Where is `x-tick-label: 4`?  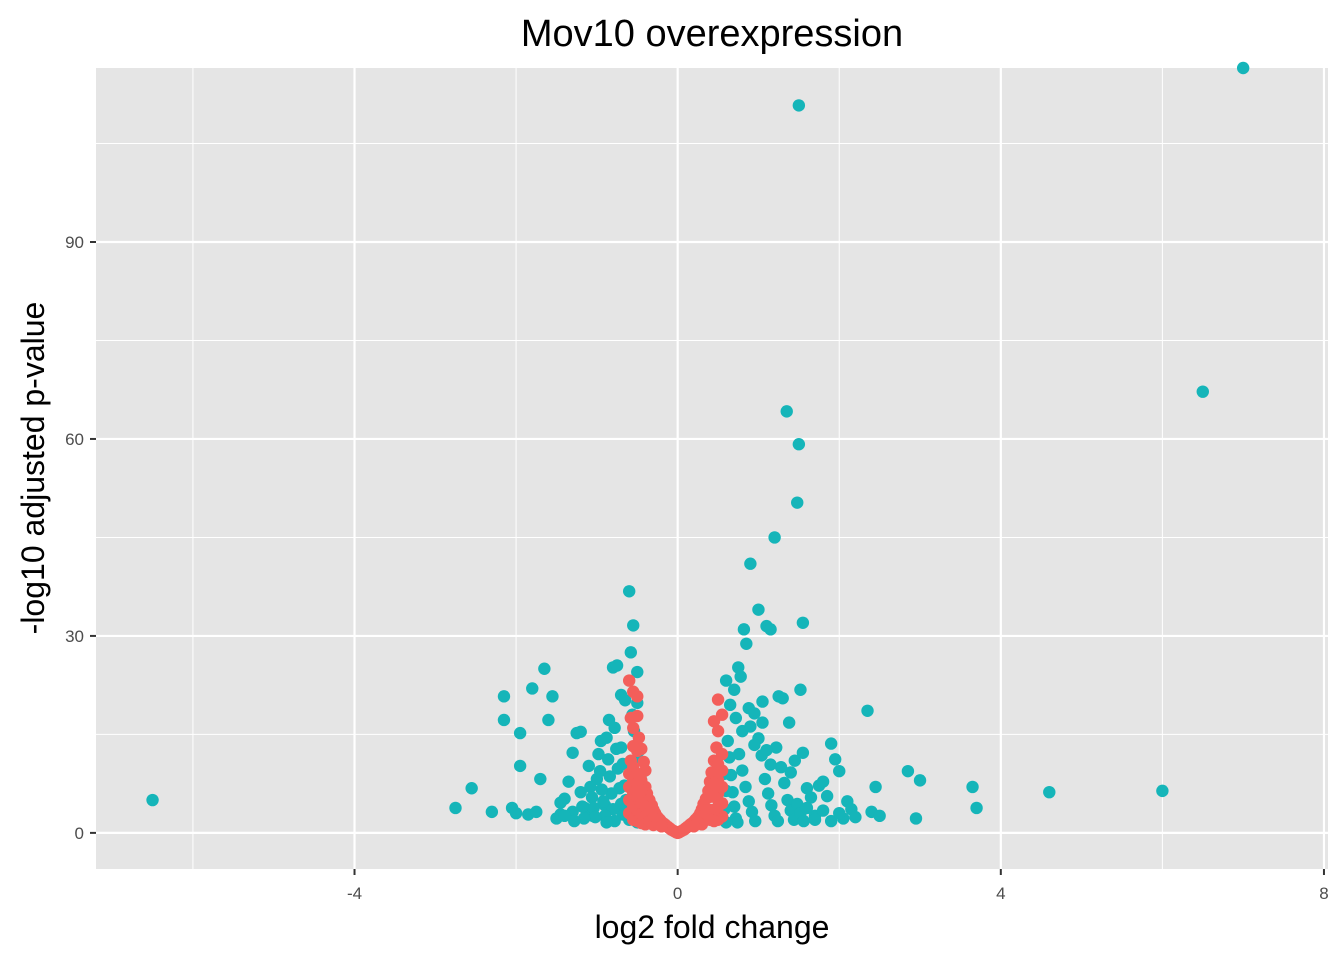 x-tick-label: 4 is located at coordinates (1000, 893).